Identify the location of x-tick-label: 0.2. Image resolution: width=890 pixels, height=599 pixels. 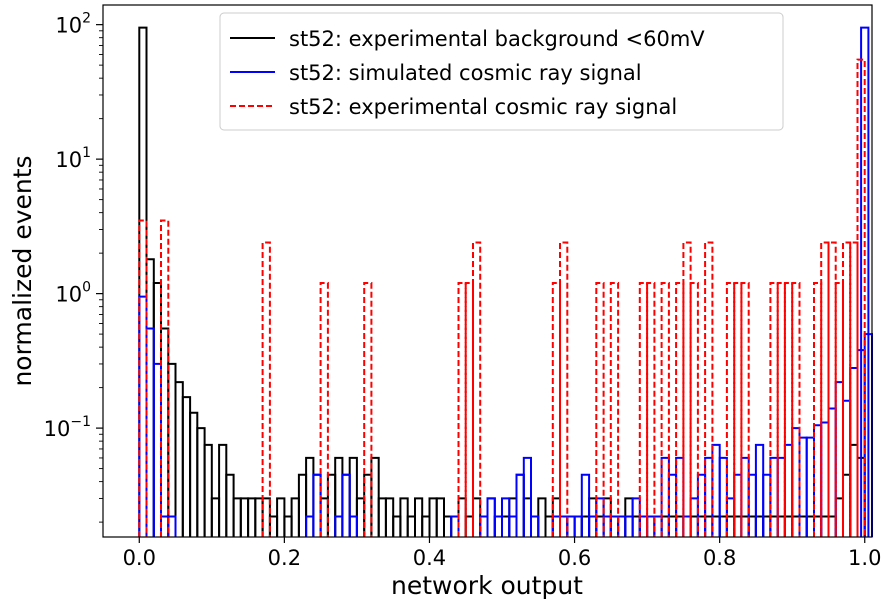
(284, 558).